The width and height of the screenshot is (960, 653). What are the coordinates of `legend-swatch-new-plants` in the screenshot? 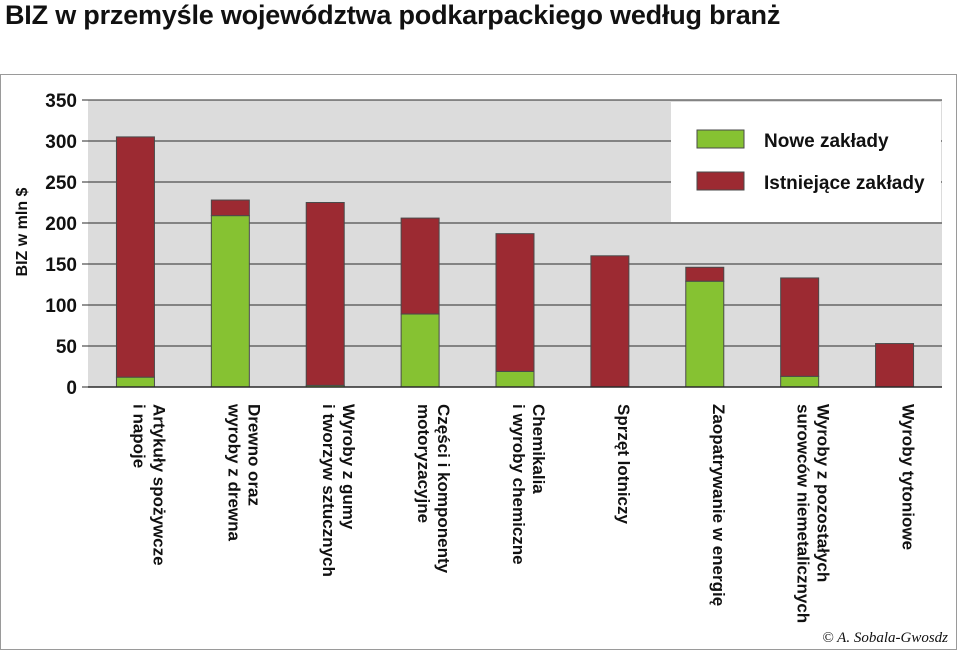 It's located at (720, 139).